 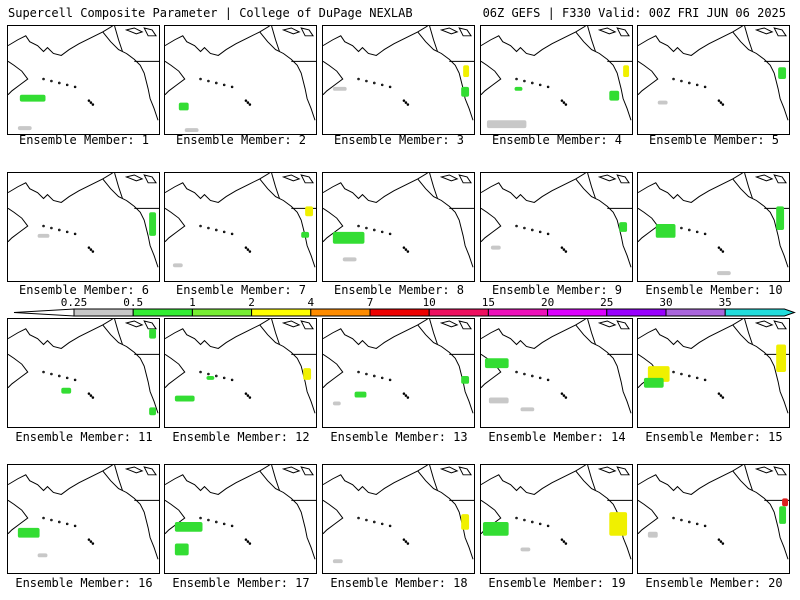 I want to click on colorbar-tick-label: 2, so click(x=251, y=302).